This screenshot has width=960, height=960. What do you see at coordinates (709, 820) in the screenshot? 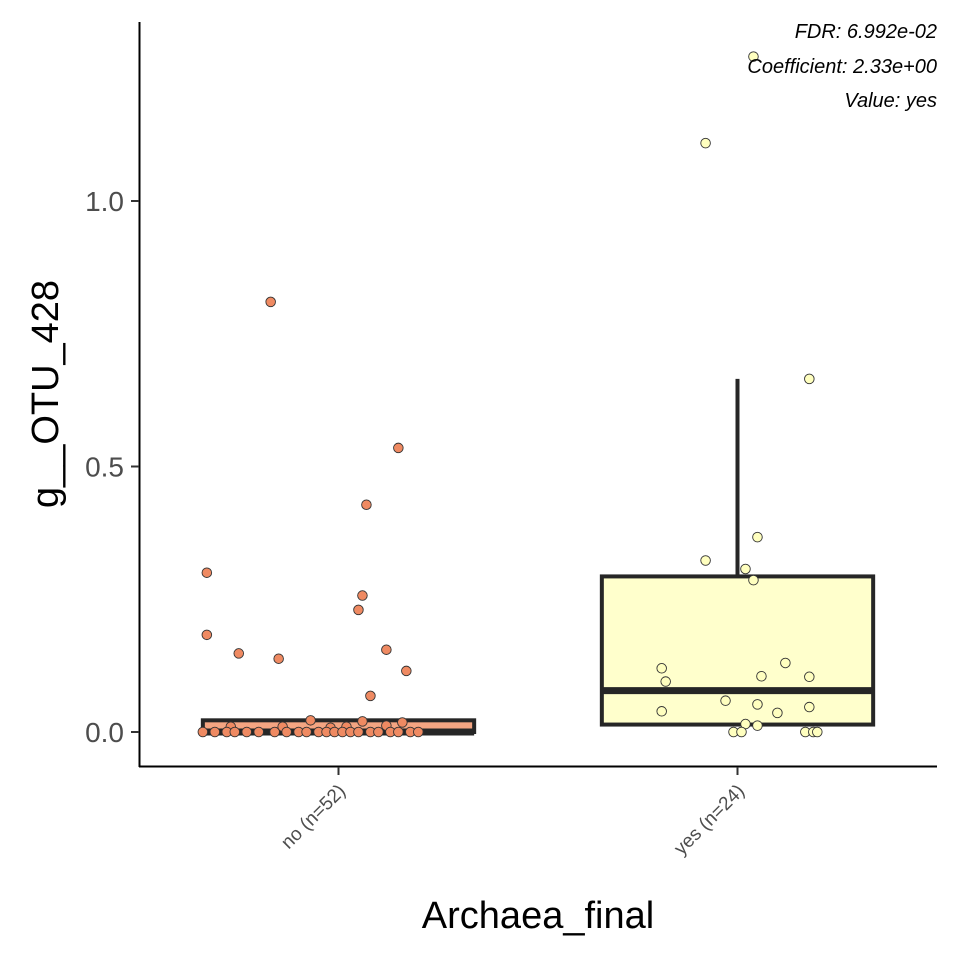
I see `x-tick-label: yes (n=24)` at bounding box center [709, 820].